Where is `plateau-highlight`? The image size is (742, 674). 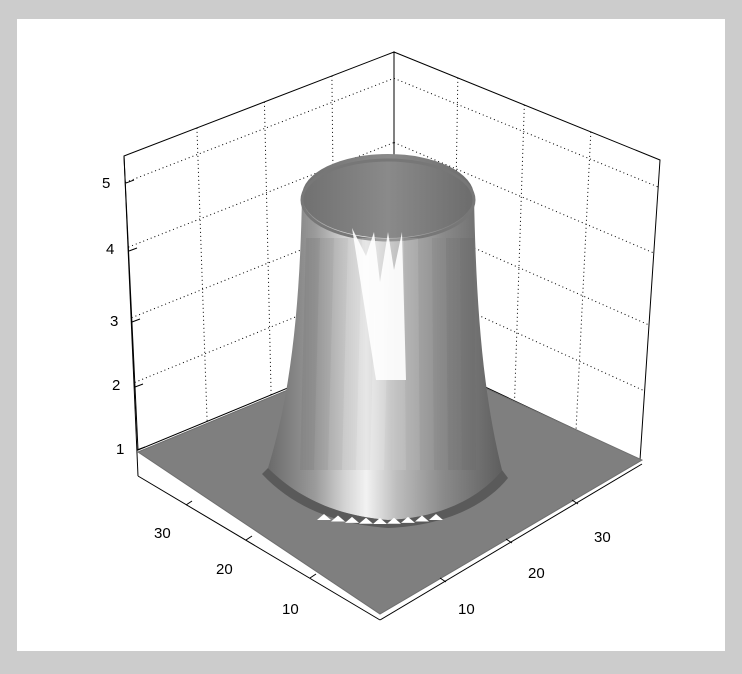 plateau-highlight is located at coordinates (379, 304).